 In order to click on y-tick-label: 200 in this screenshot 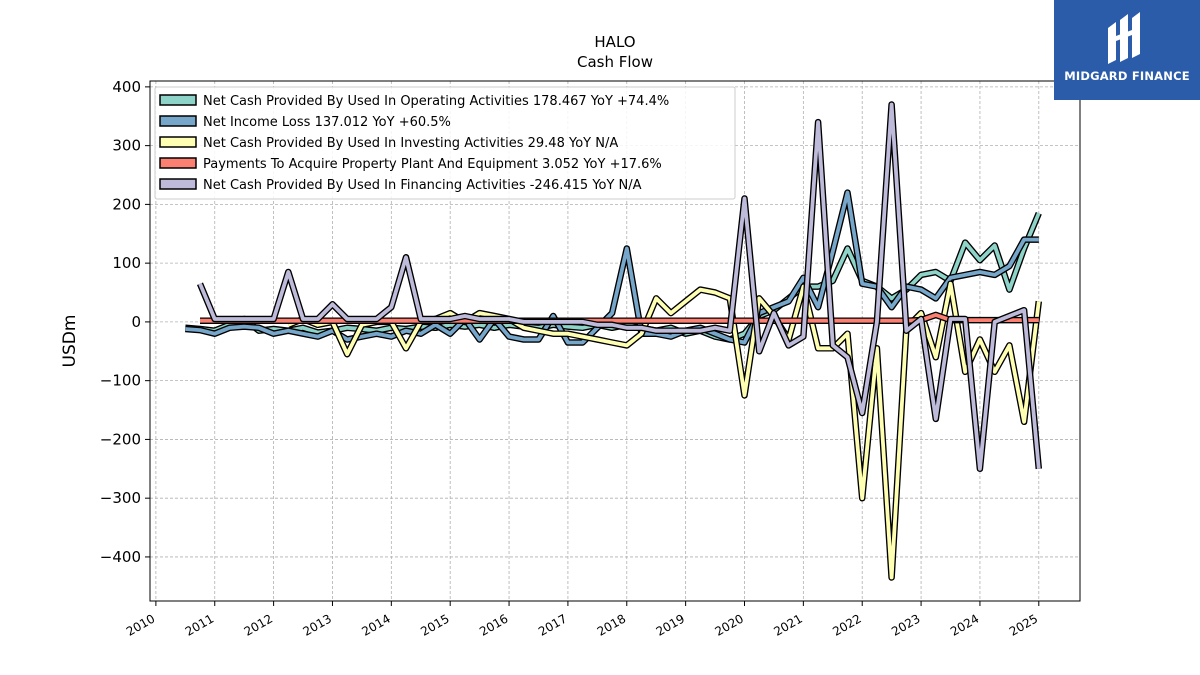, I will do `click(126, 204)`.